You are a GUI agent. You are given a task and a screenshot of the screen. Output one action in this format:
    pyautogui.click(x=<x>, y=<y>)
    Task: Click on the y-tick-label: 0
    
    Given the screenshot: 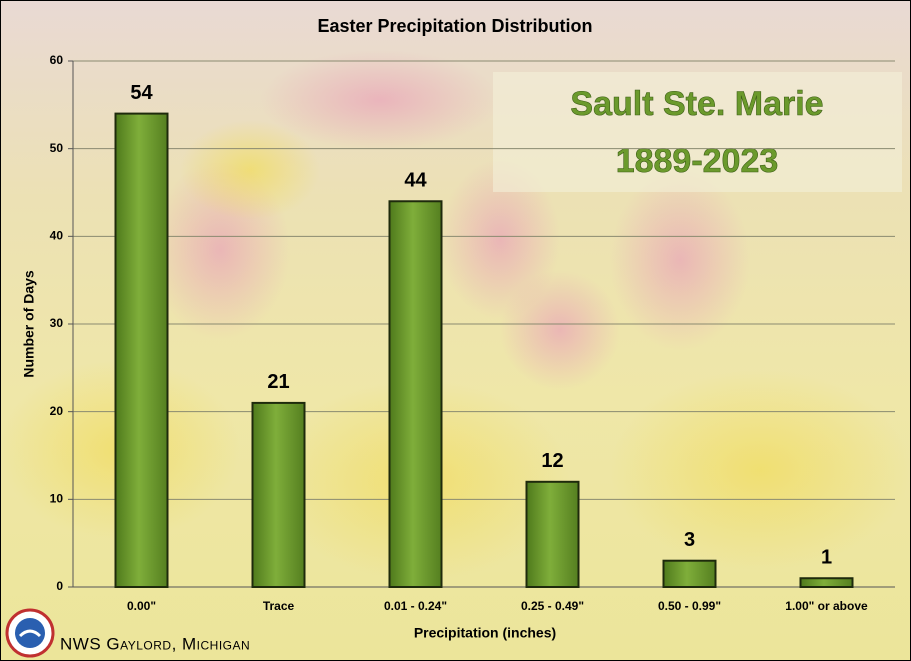 What is the action you would take?
    pyautogui.click(x=59, y=586)
    